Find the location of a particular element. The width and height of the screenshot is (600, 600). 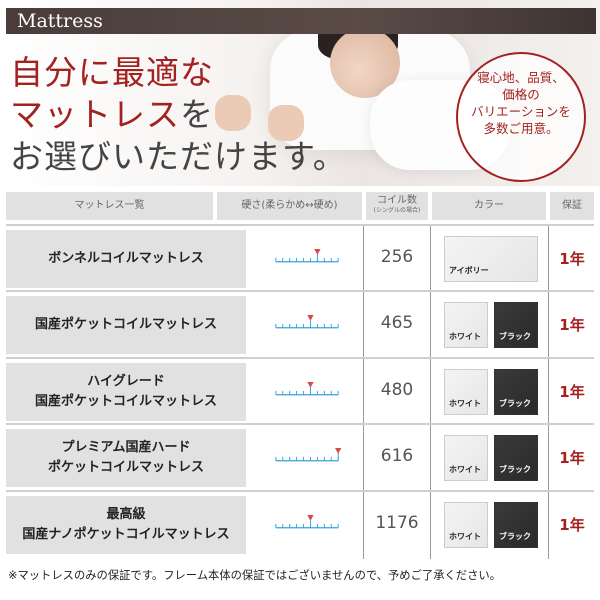

coil-count: 1176 is located at coordinates (397, 523).